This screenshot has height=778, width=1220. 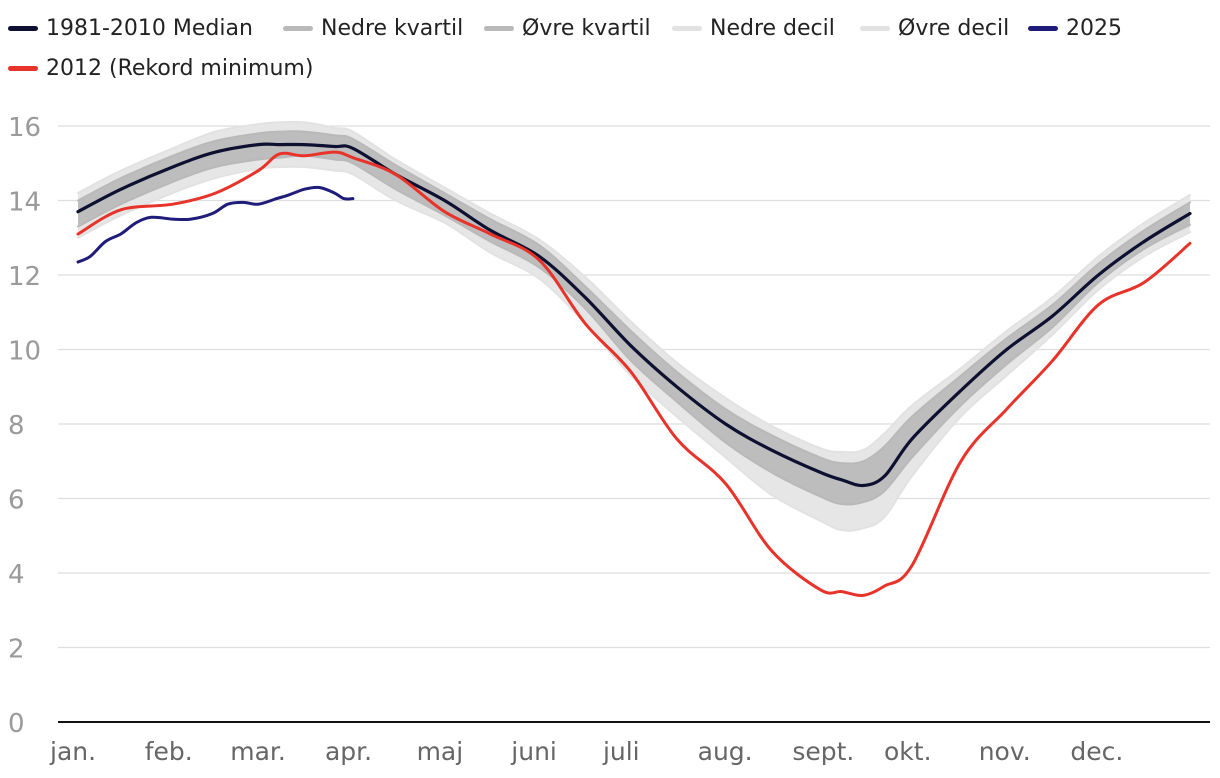 I want to click on y-tick-label: 6, so click(x=16, y=501).